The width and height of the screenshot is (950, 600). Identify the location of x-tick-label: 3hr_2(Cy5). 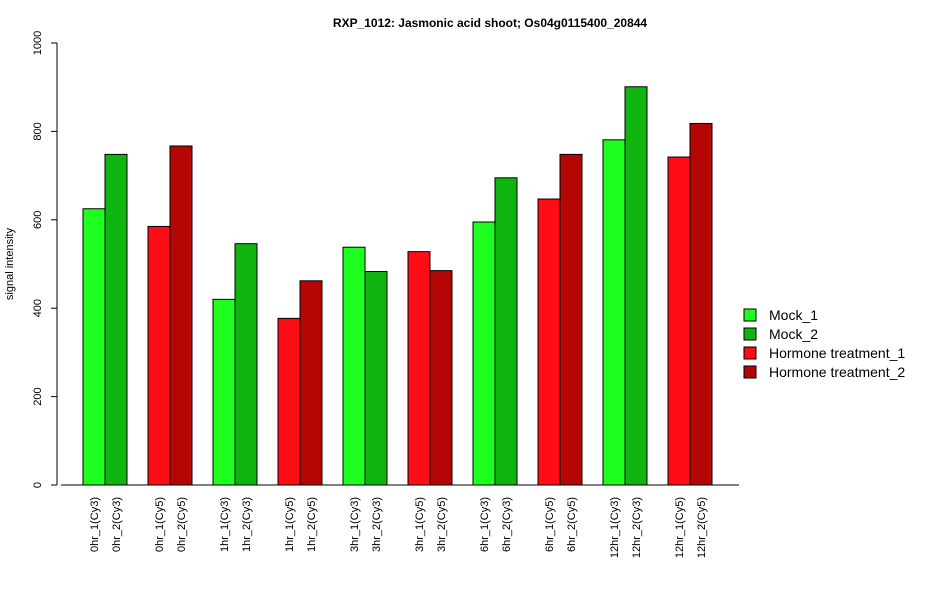
(442, 524).